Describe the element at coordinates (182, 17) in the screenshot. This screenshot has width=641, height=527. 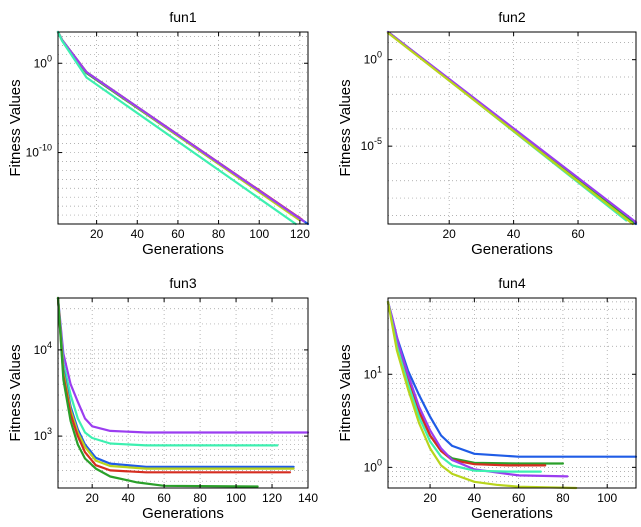
I see `chart-title: fun1` at that location.